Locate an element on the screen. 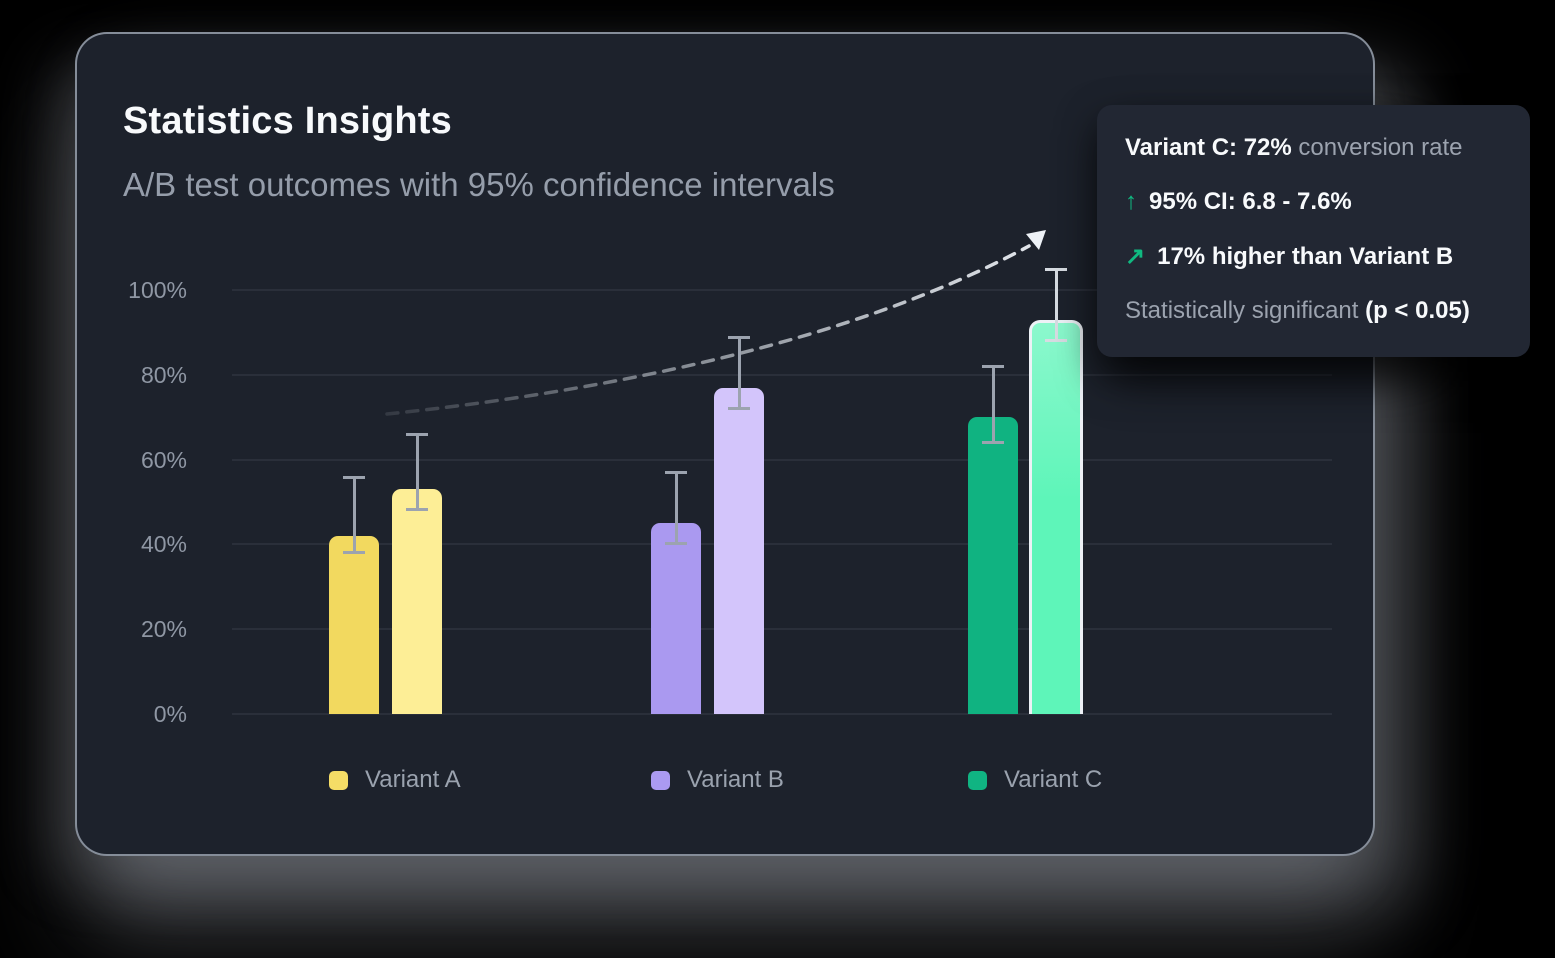 The width and height of the screenshot is (1555, 958). y-axis-label-100%: 100% is located at coordinates (157, 290).